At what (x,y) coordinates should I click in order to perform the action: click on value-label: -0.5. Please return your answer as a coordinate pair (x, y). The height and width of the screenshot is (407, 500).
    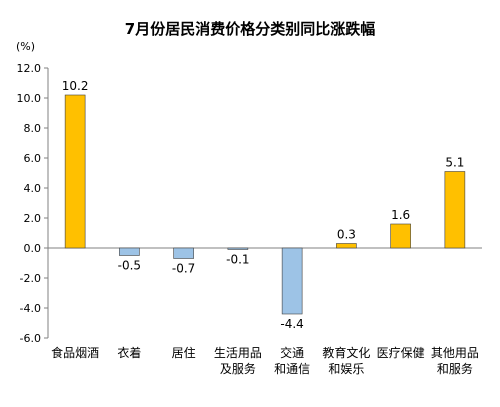
    Looking at the image, I should click on (129, 266).